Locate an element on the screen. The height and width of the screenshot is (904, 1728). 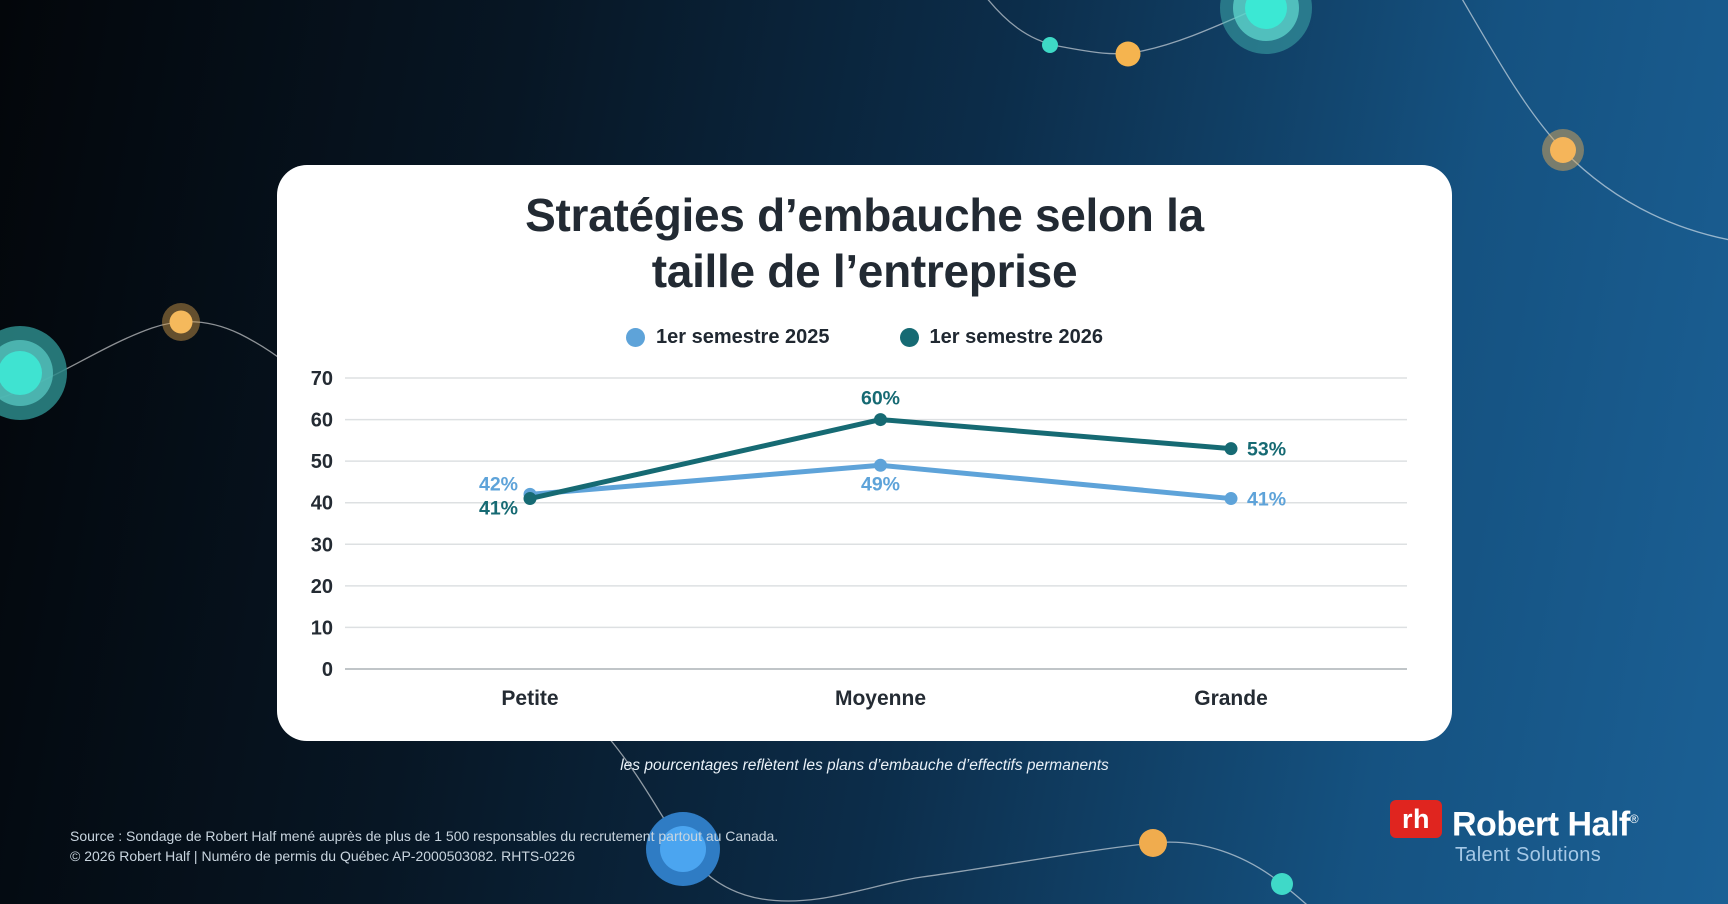
legend-label-2026: 1er semestre 2026 is located at coordinates (1016, 337).